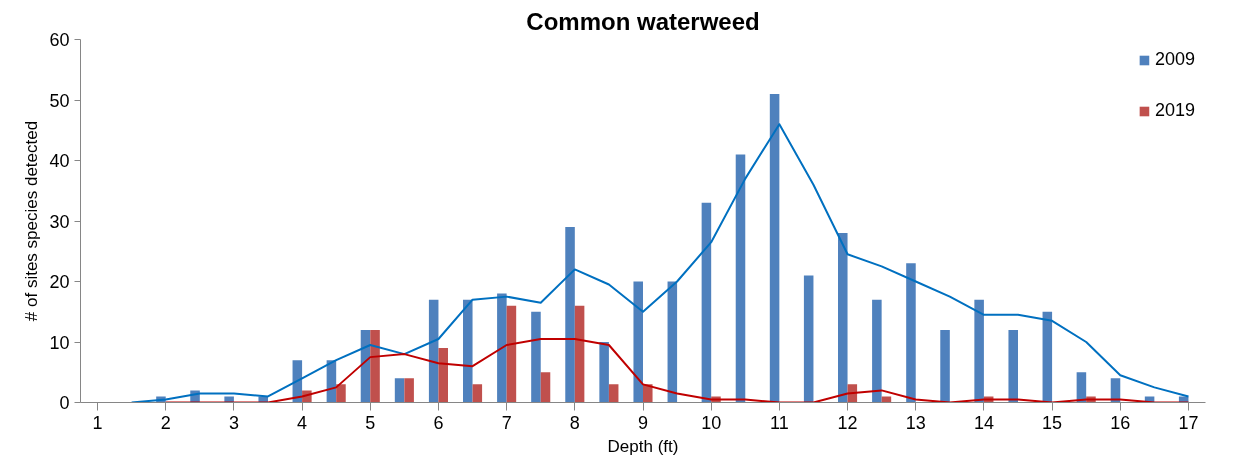 The width and height of the screenshot is (1241, 467). Describe the element at coordinates (847, 422) in the screenshot. I see `x-tick-label: 12` at that location.